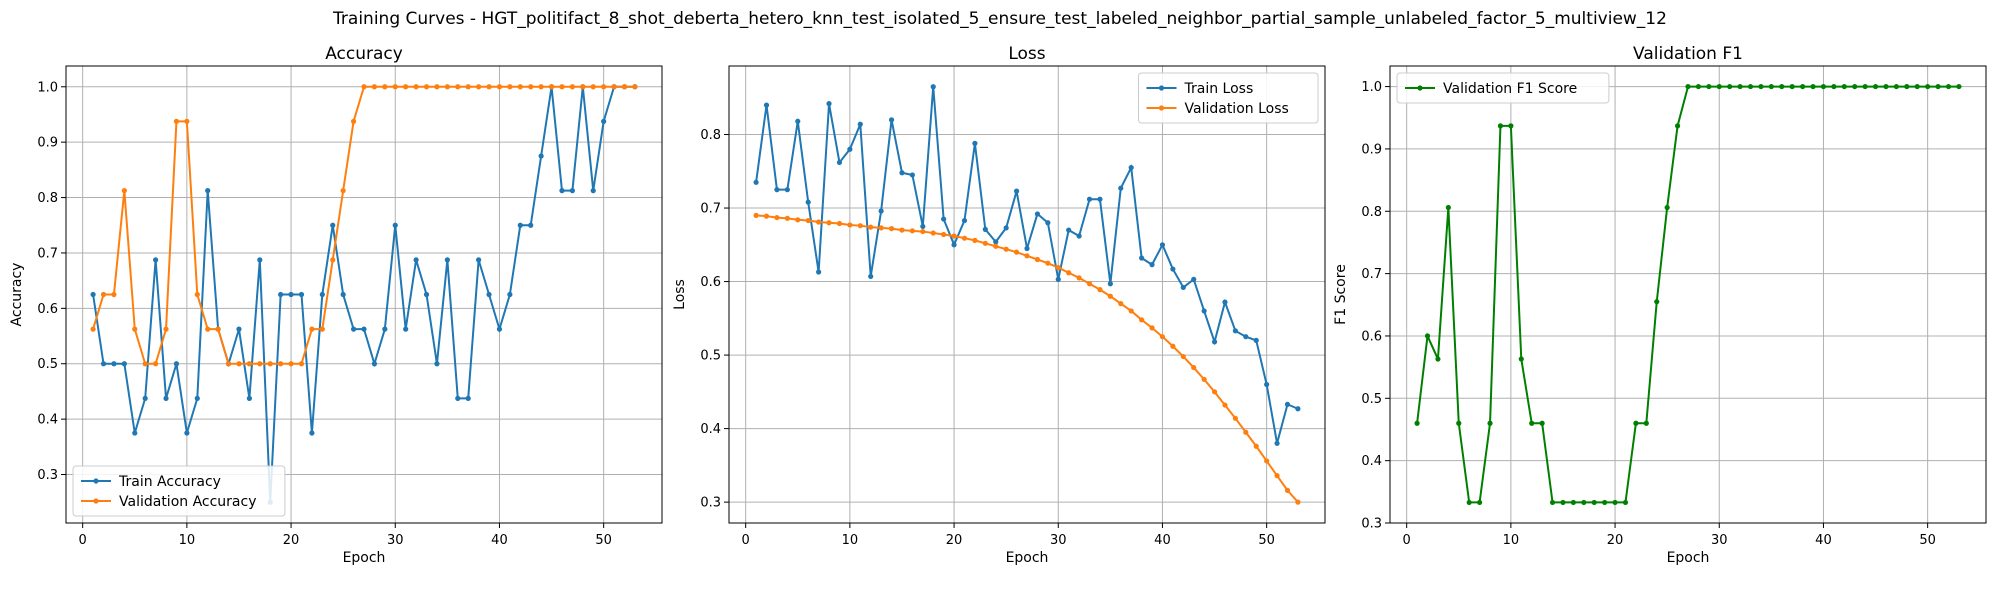  What do you see at coordinates (1371, 212) in the screenshot?
I see `y-tick-label: 0.8` at bounding box center [1371, 212].